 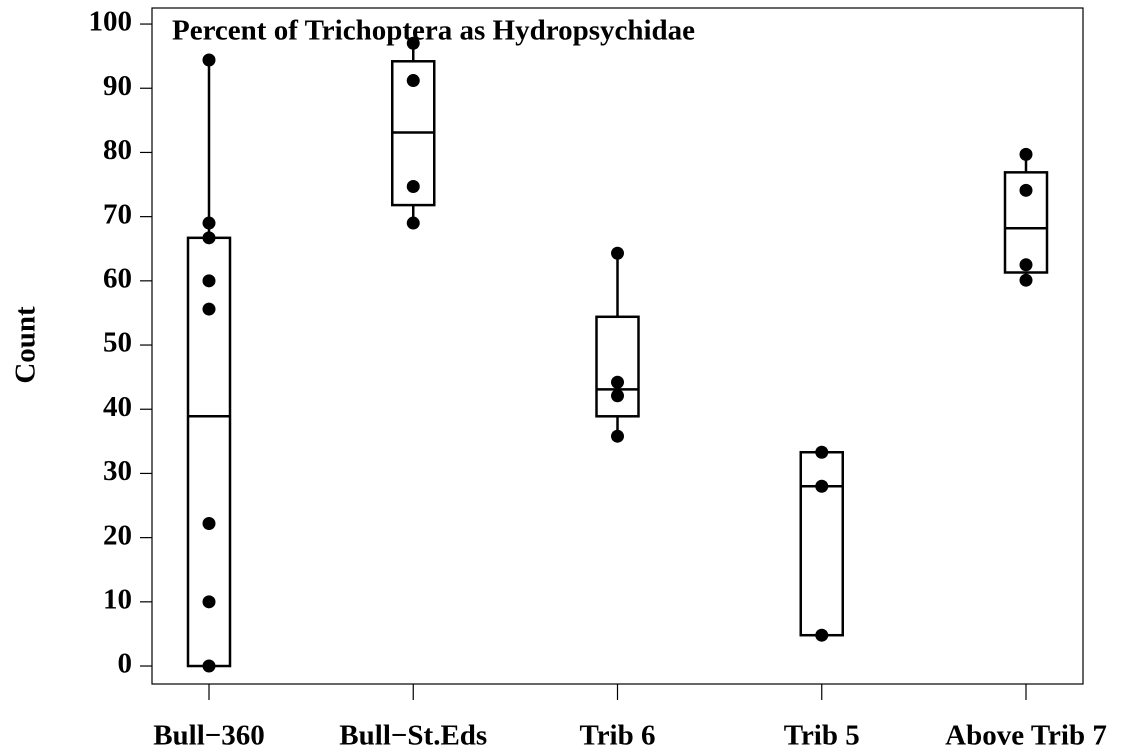 What do you see at coordinates (117, 599) in the screenshot?
I see `y-tick-label: 10` at bounding box center [117, 599].